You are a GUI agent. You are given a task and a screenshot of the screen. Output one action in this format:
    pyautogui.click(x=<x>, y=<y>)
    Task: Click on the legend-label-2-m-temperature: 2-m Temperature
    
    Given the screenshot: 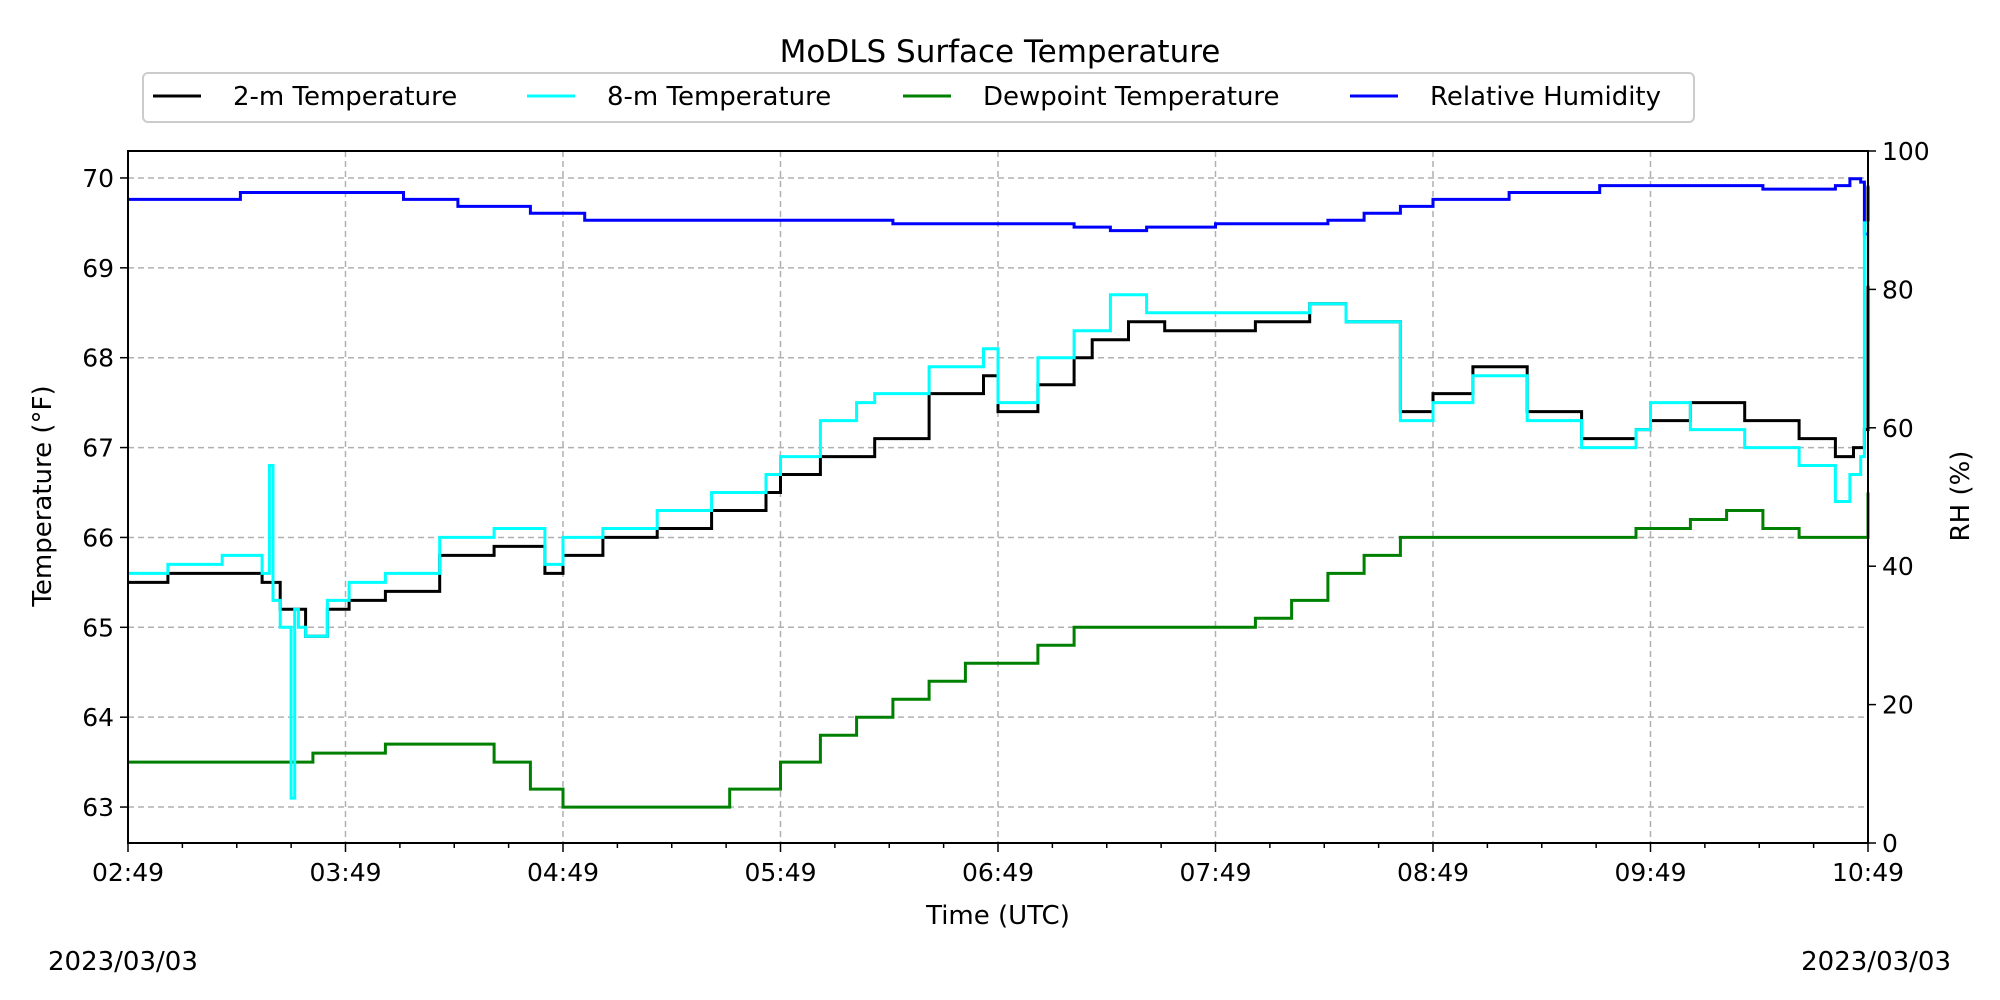 What is the action you would take?
    pyautogui.click(x=345, y=97)
    